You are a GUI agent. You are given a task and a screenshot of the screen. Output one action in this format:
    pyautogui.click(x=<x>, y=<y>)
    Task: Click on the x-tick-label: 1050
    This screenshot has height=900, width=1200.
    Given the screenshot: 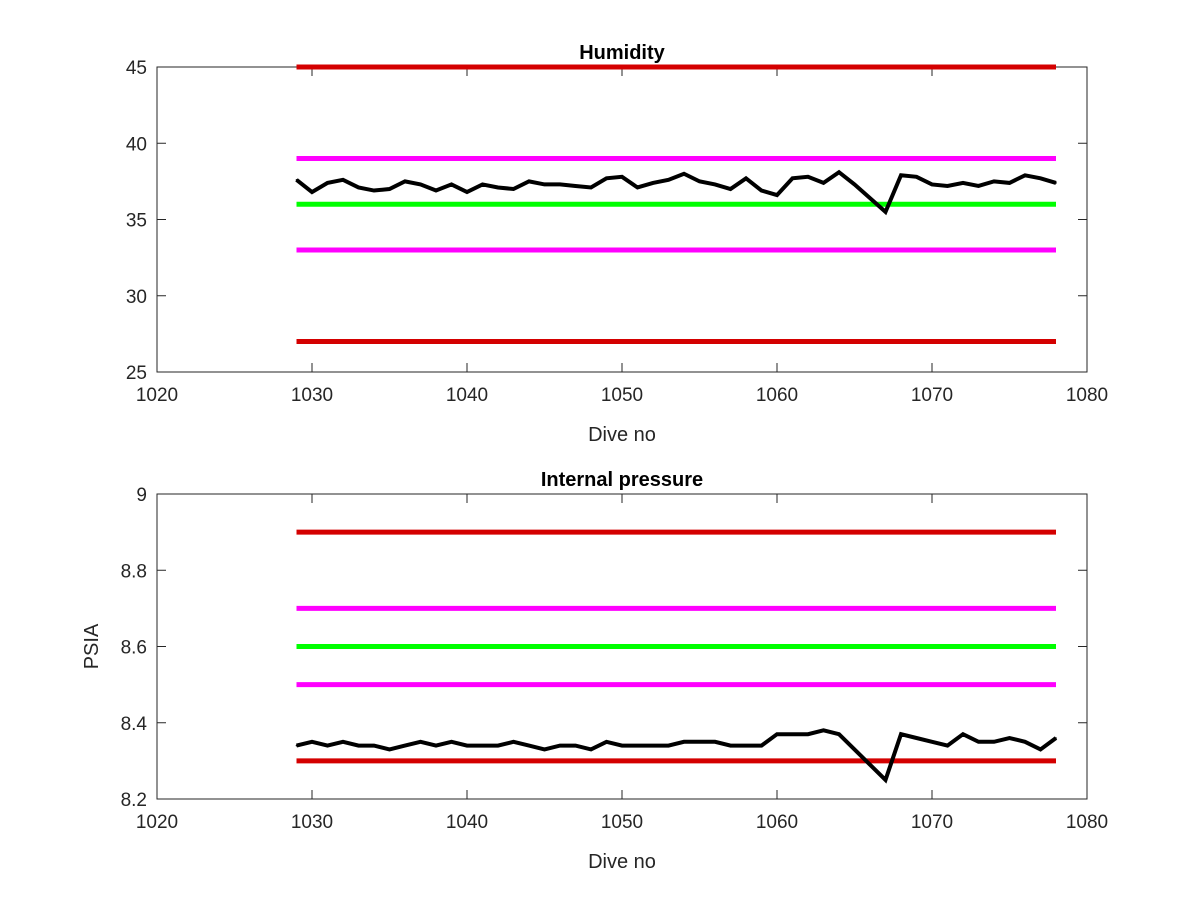 What is the action you would take?
    pyautogui.click(x=622, y=395)
    